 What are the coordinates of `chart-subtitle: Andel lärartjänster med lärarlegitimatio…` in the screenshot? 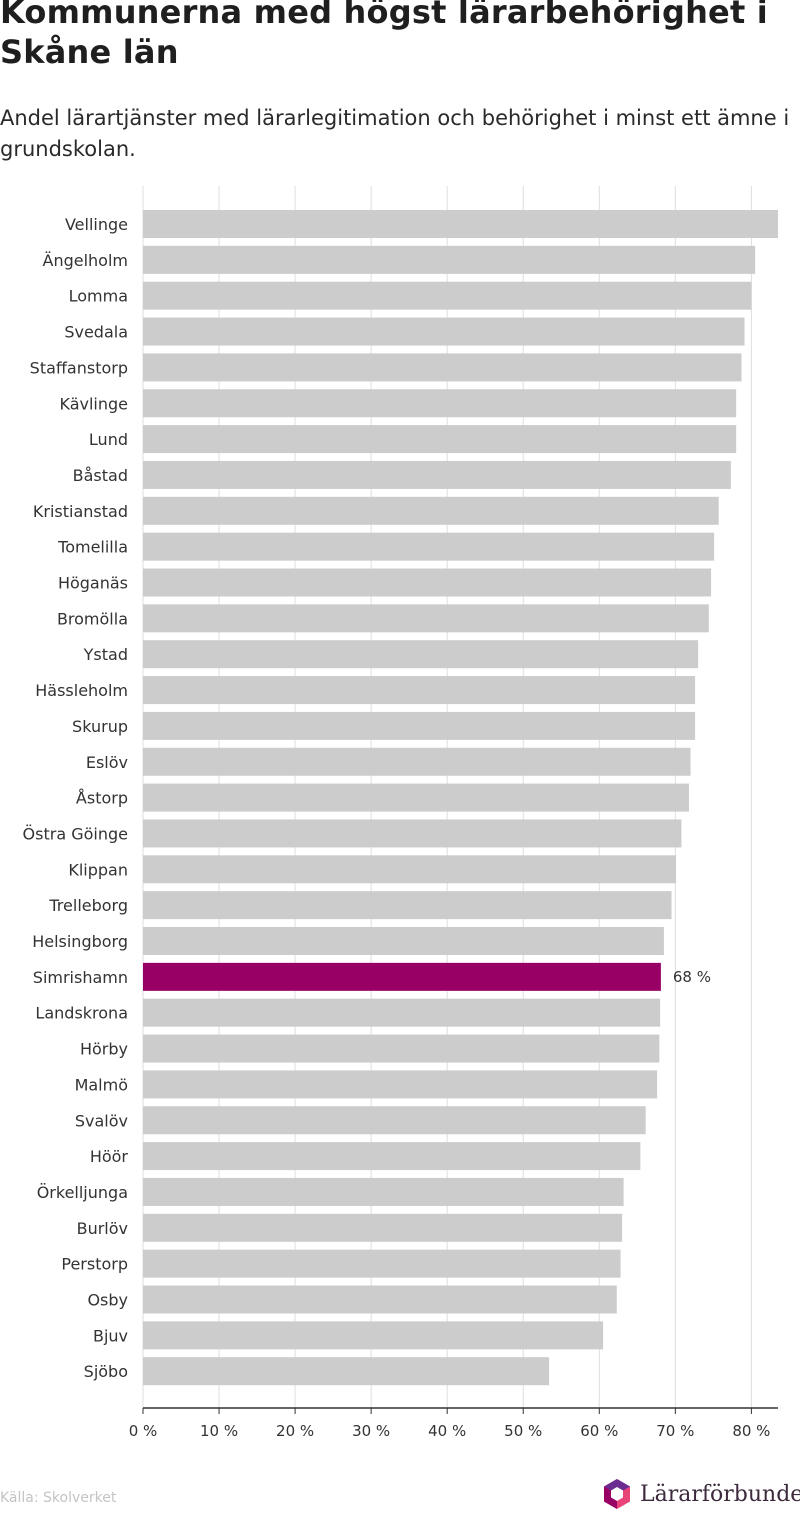 It's located at (395, 133).